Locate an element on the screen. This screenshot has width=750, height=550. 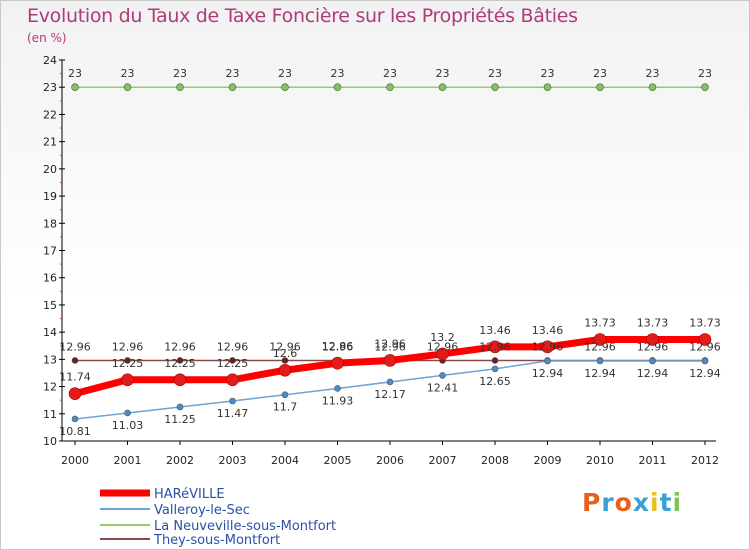
data-label: 11.74 is located at coordinates (75, 377).